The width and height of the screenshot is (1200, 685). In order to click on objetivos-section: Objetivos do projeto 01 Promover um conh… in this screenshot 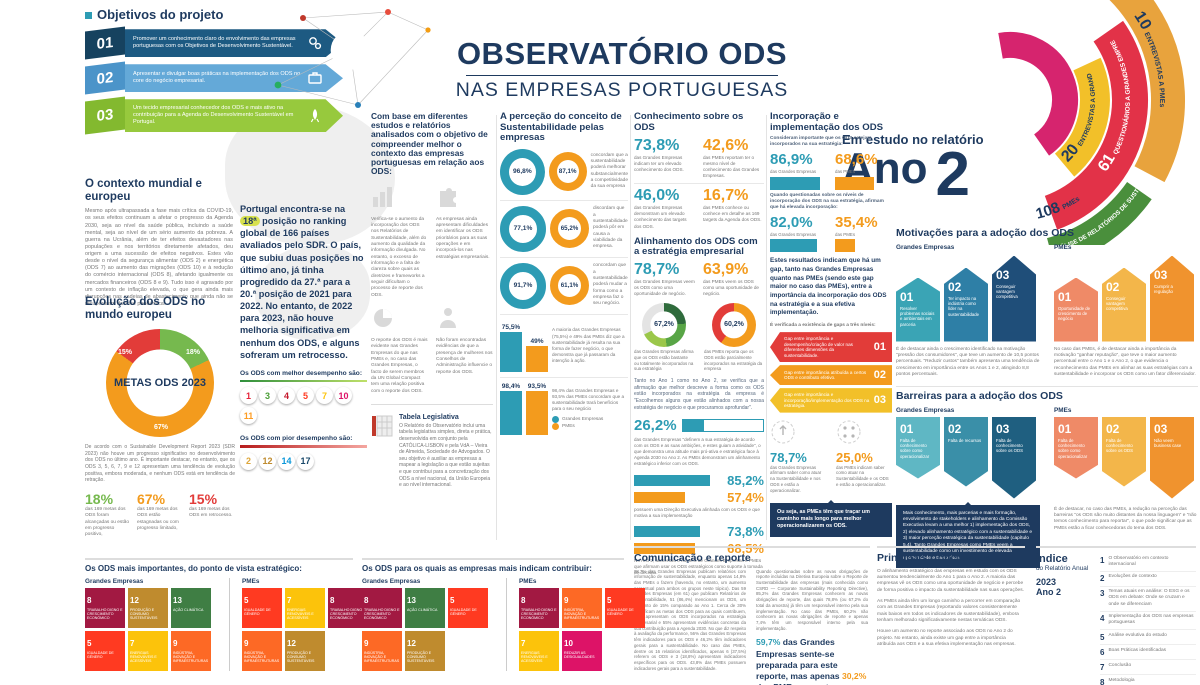, I will do `click(214, 71)`.